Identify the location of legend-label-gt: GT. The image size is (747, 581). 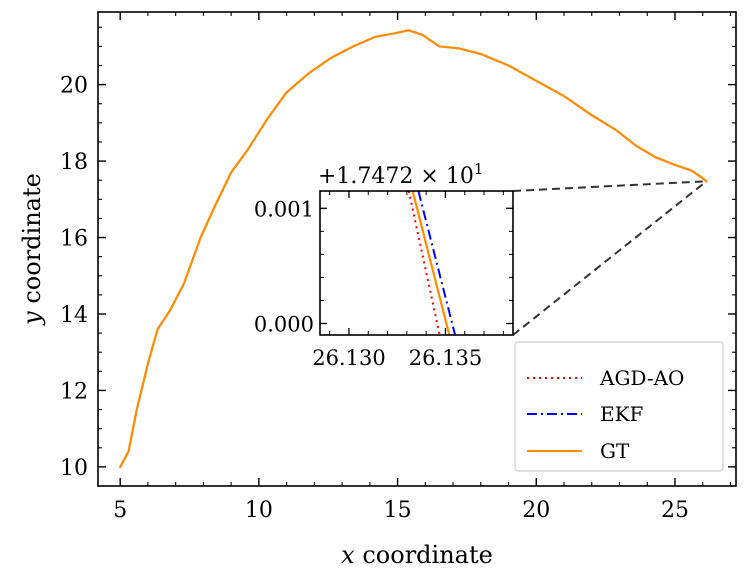
(615, 451).